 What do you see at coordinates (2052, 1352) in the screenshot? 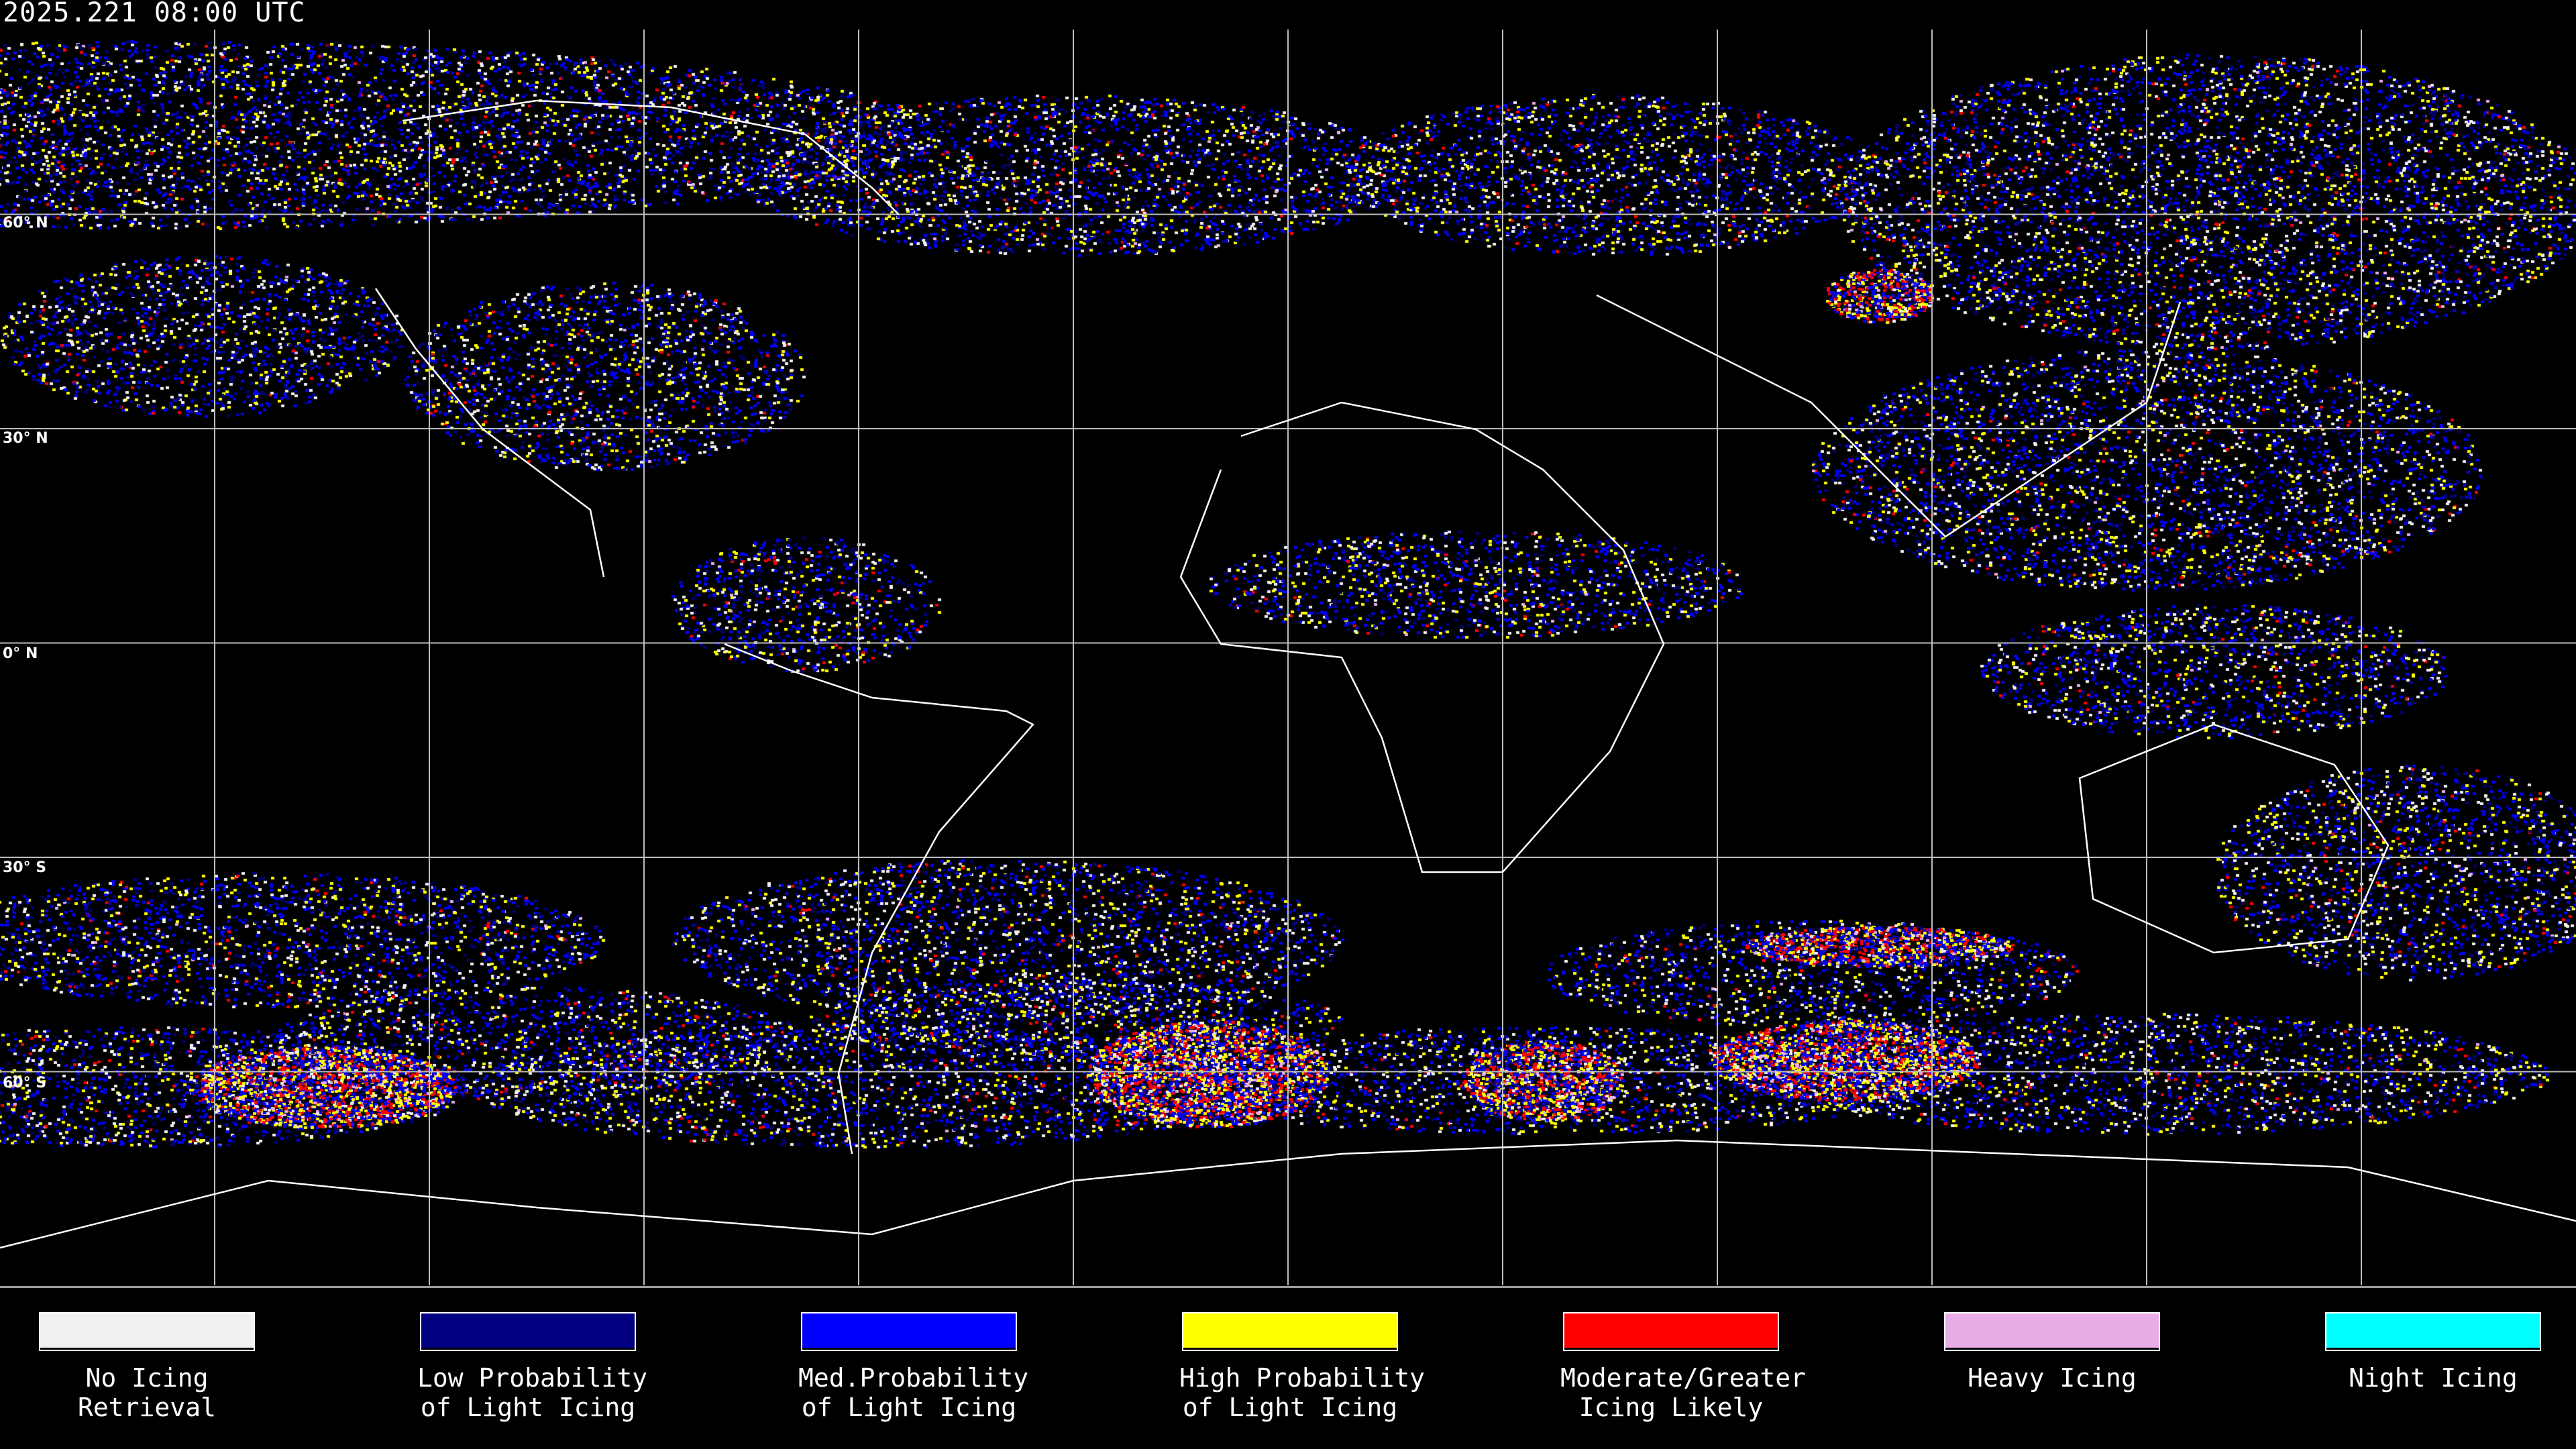
I see `legend-item-heavy-icing: Heavy Icing` at bounding box center [2052, 1352].